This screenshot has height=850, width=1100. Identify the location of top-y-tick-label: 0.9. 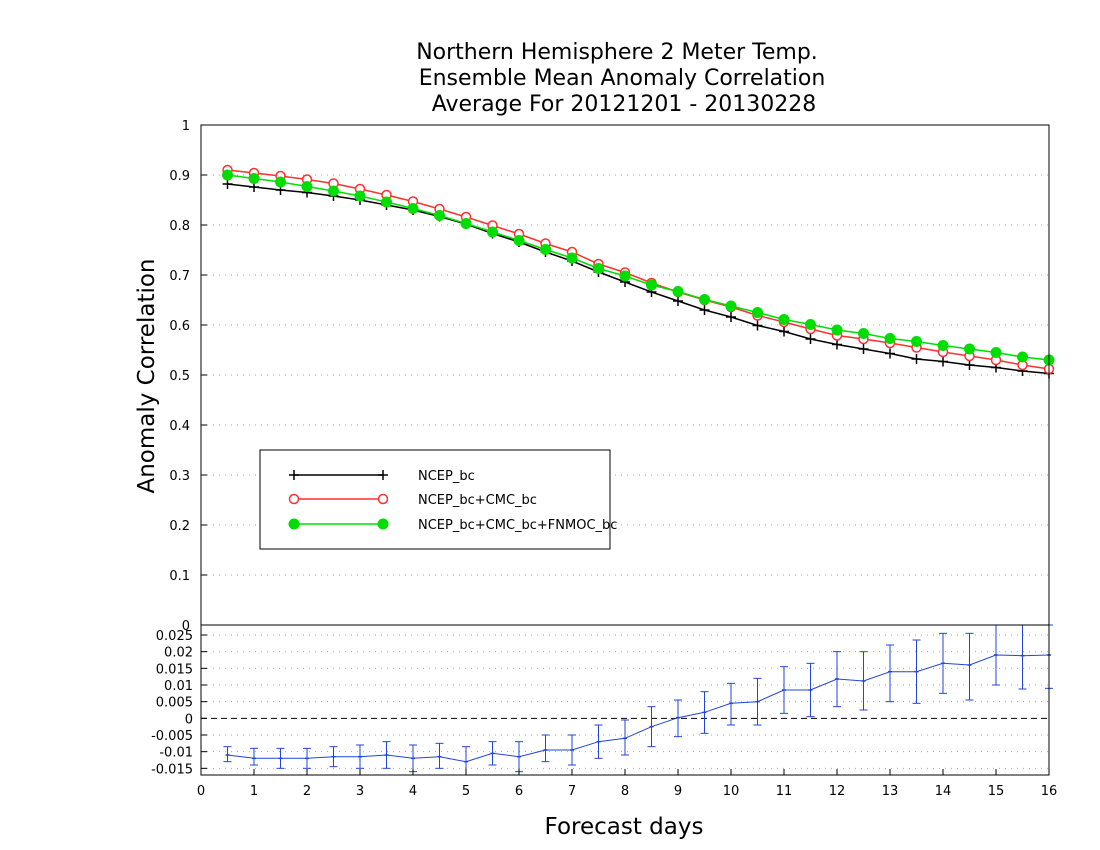
(179, 176).